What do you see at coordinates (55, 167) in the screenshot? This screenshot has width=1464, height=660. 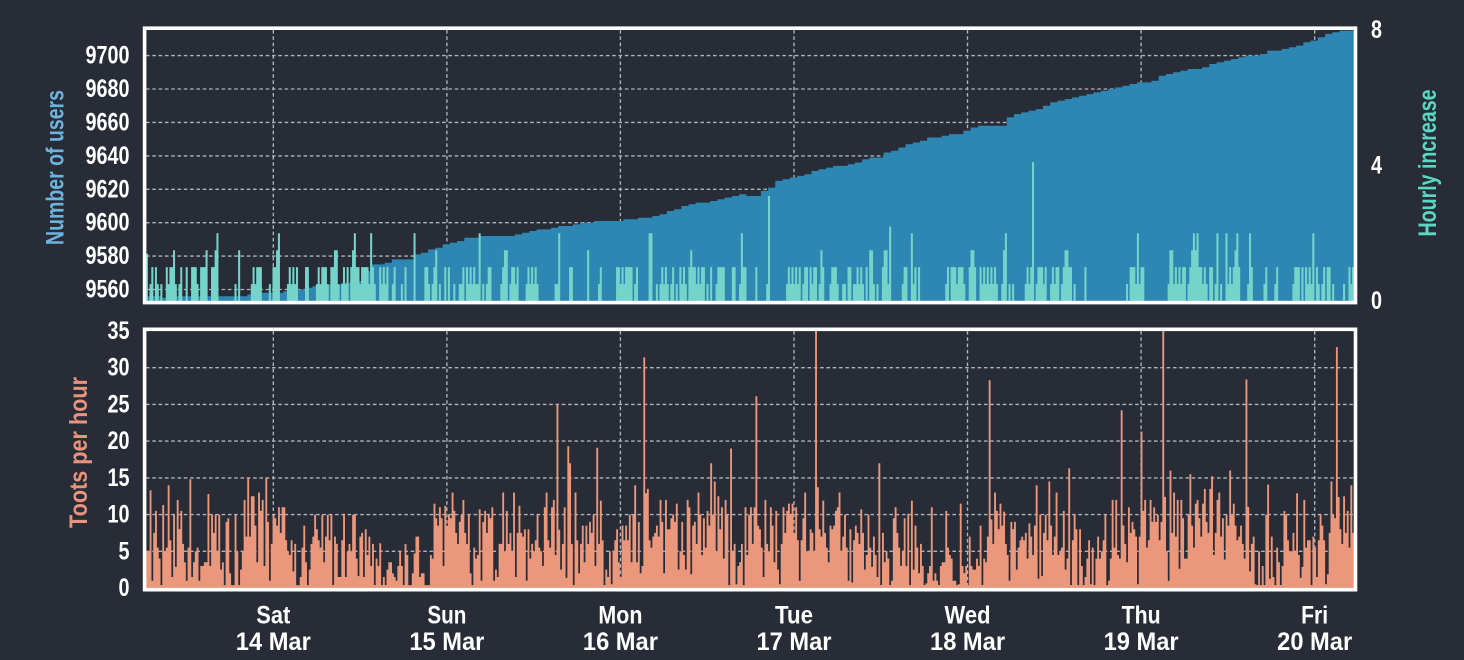 I see `svg-text: Number of users` at bounding box center [55, 167].